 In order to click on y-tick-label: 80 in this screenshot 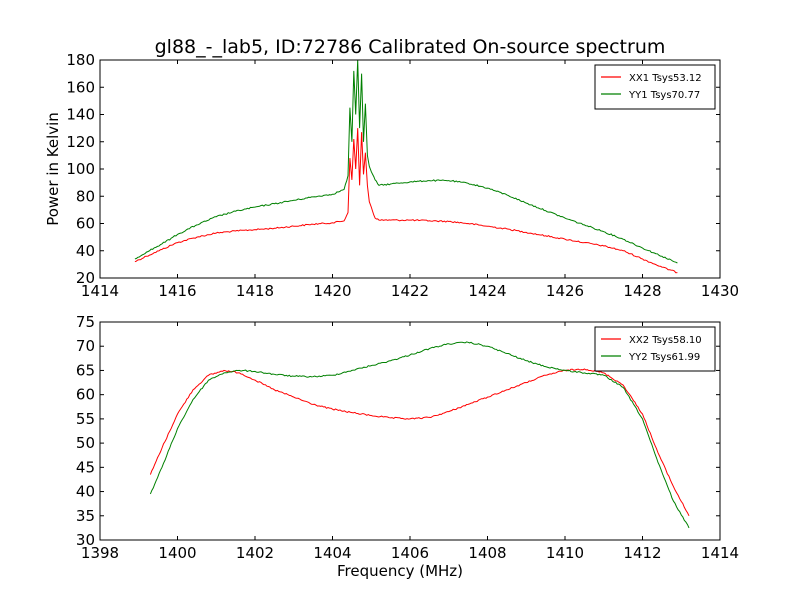, I will do `click(85, 196)`.